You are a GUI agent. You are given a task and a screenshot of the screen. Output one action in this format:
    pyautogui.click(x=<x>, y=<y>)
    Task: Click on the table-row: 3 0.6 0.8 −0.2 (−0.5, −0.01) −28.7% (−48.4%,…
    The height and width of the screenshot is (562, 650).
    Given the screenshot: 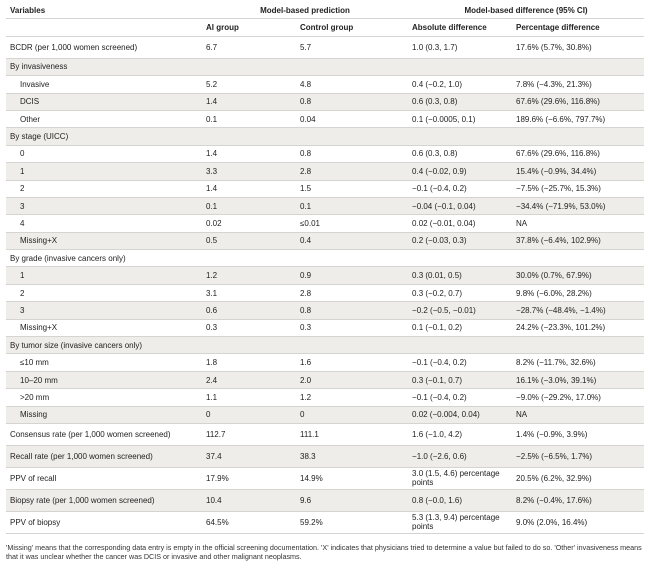 What is the action you would take?
    pyautogui.click(x=325, y=310)
    